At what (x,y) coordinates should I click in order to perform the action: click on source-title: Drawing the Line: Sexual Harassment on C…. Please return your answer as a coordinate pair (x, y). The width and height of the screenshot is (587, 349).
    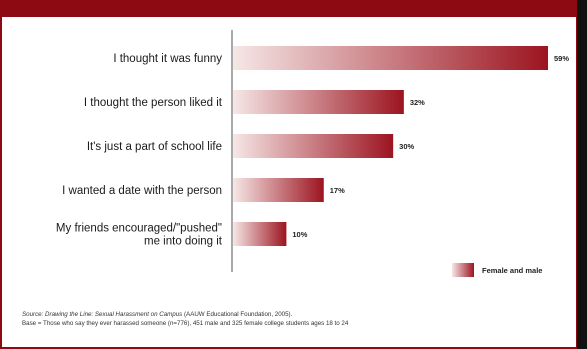
    Looking at the image, I should click on (114, 314).